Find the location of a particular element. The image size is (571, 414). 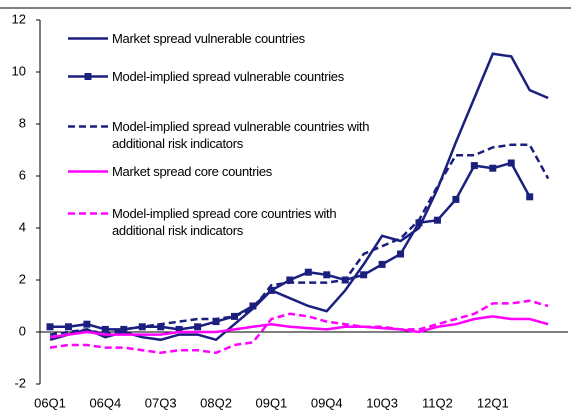

x-tick-label: 08Q2 is located at coordinates (216, 402).